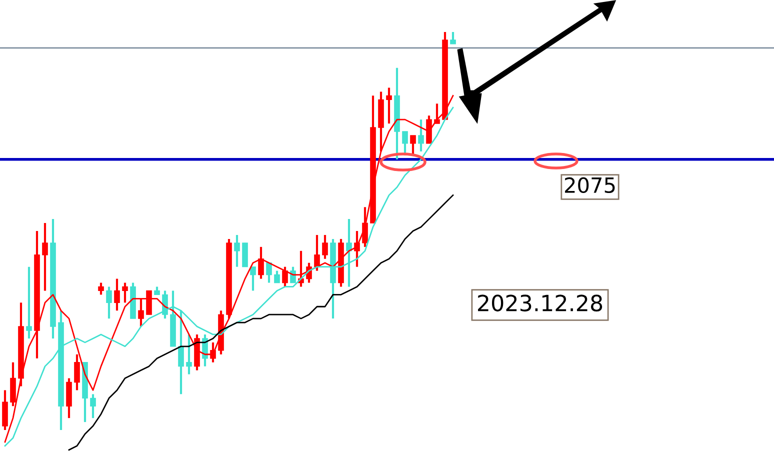  Describe the element at coordinates (590, 185) in the screenshot. I see `text: 2075` at that location.